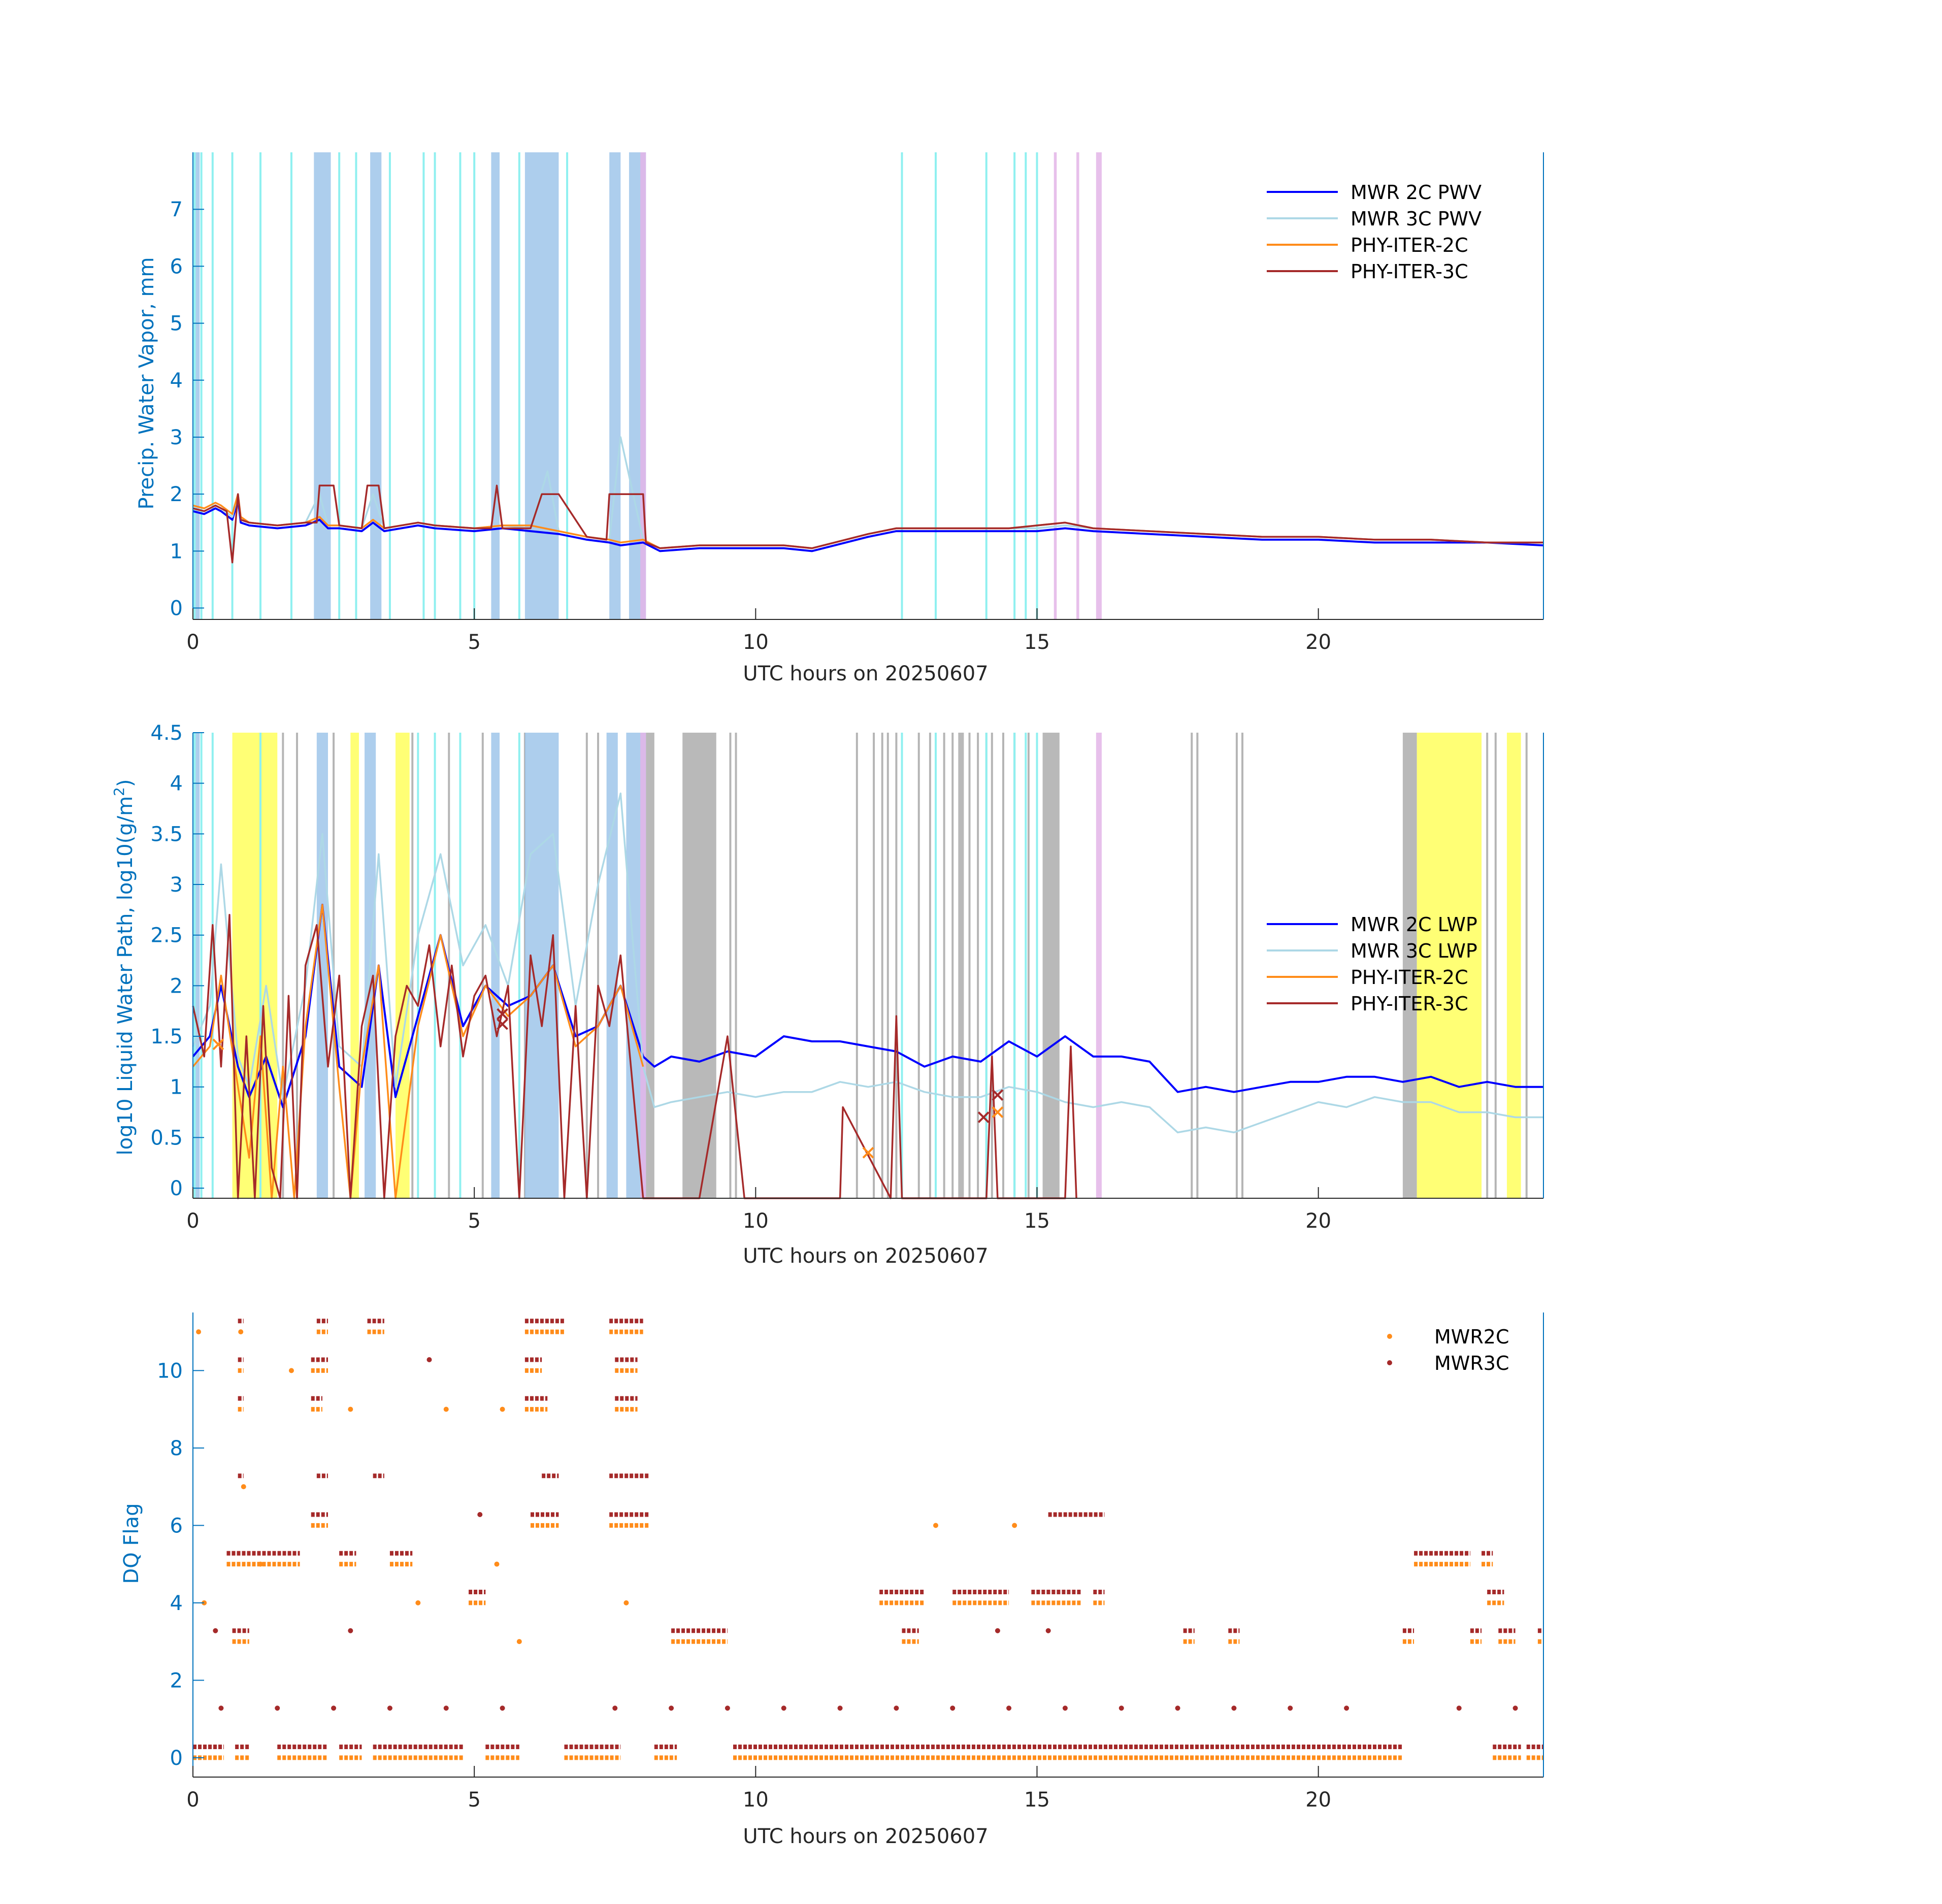  I want to click on legend-label: MWR 2C PWV, so click(1416, 193).